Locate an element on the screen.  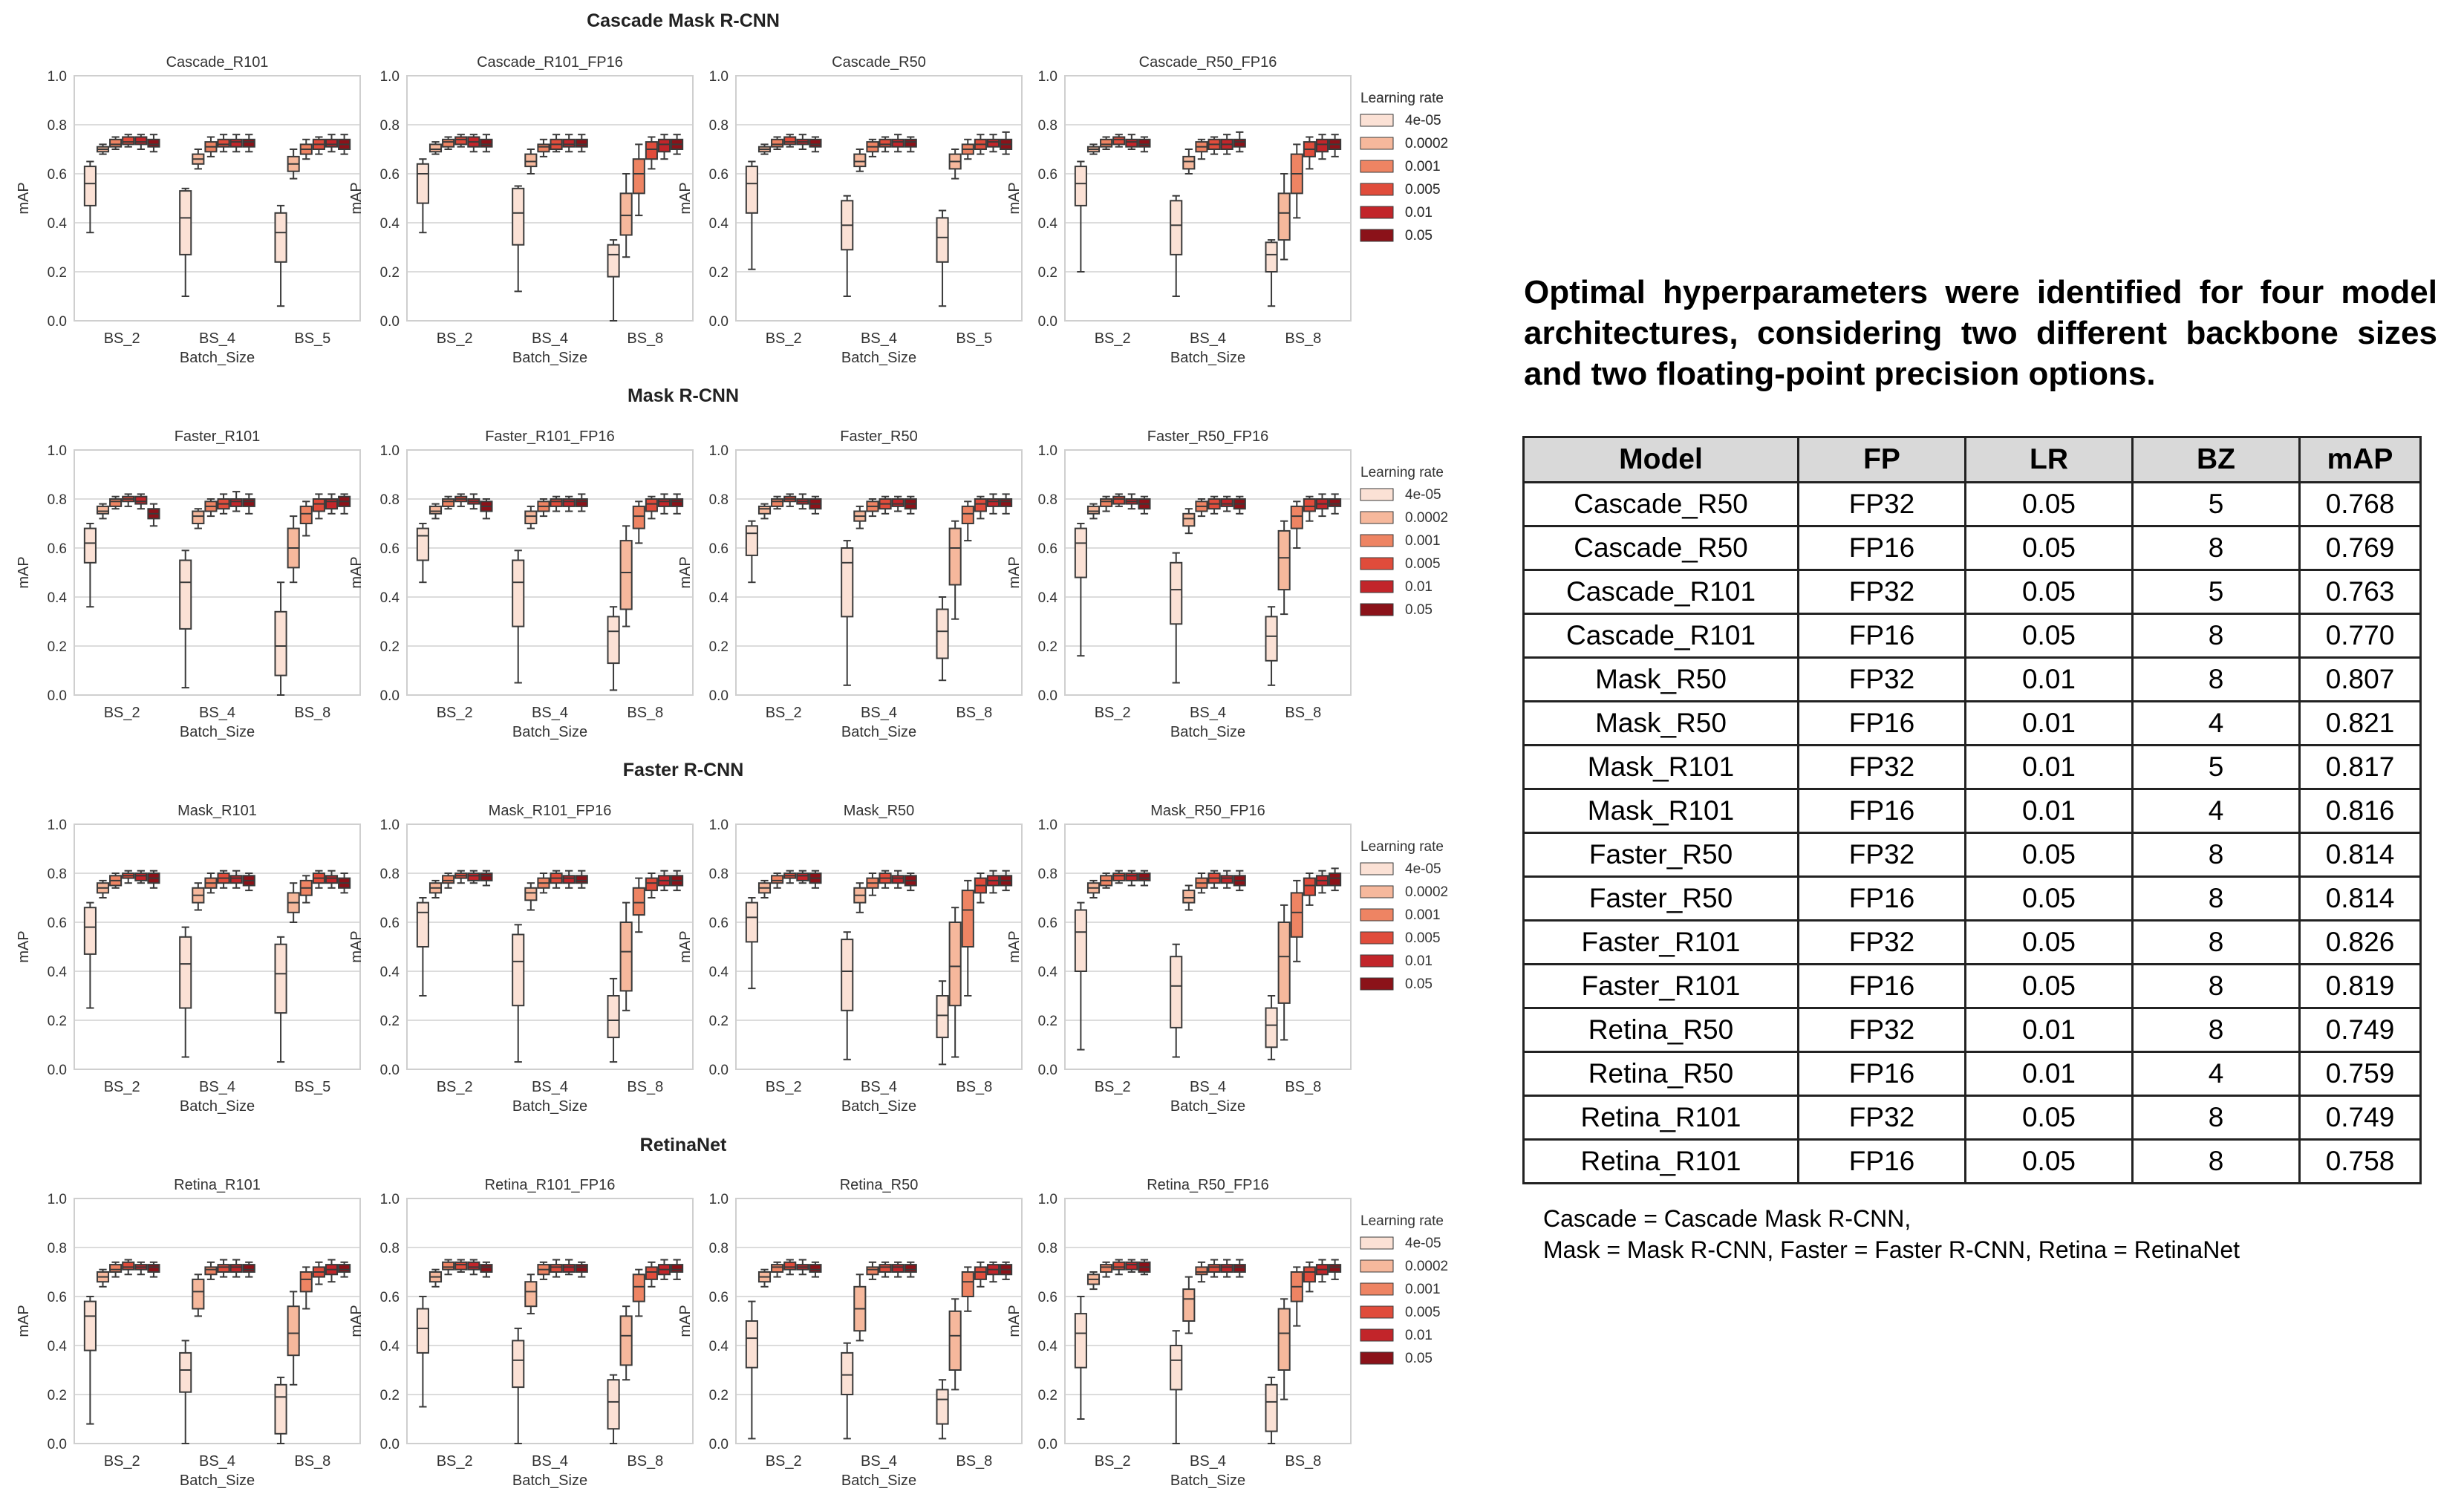
cell-map: 0.816 is located at coordinates (2360, 811).